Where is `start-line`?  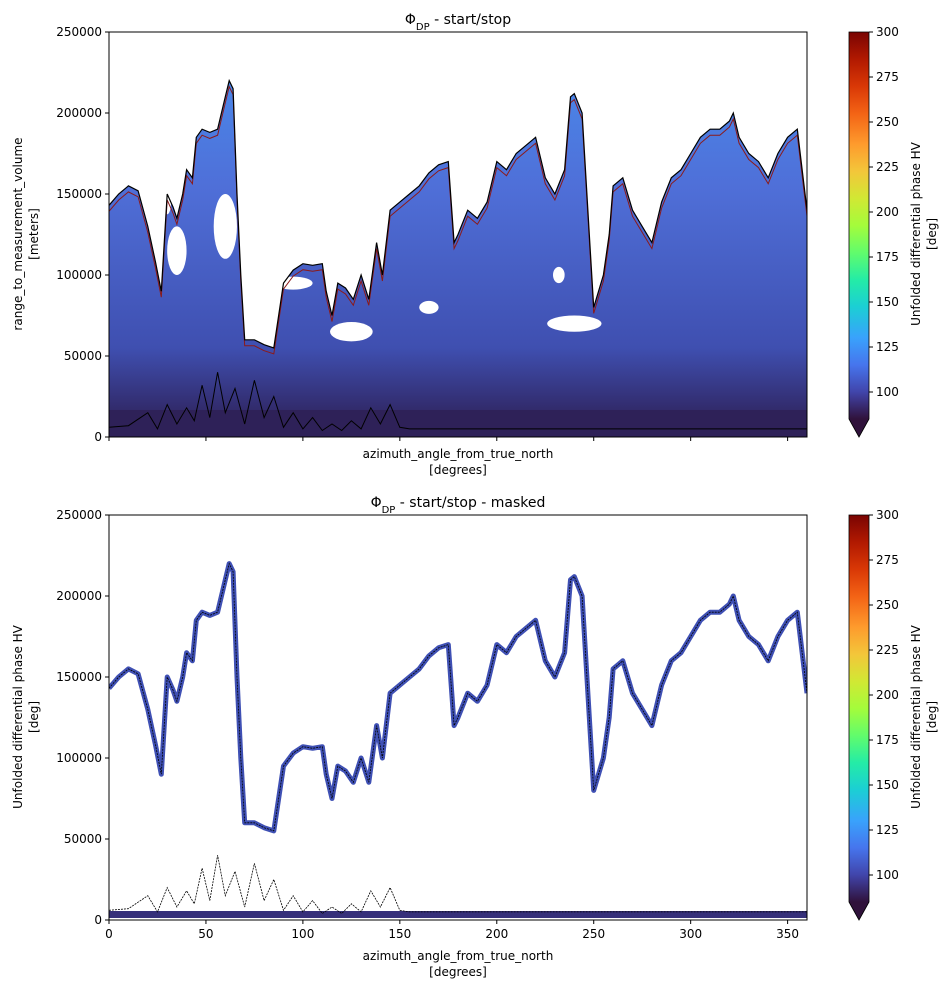
start-line is located at coordinates (458, 402).